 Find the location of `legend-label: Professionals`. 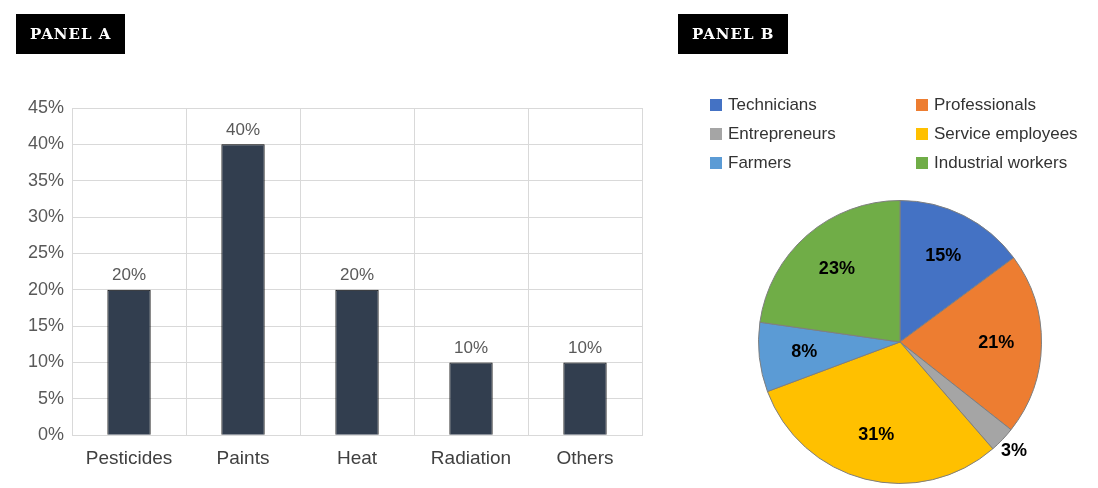

legend-label: Professionals is located at coordinates (985, 105).